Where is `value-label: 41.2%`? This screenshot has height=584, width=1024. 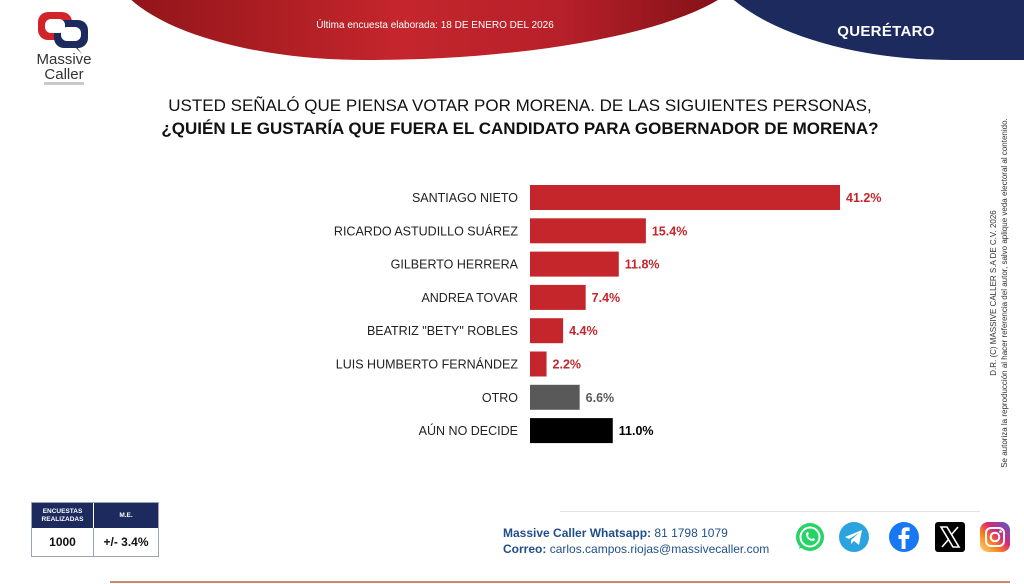 value-label: 41.2% is located at coordinates (863, 198).